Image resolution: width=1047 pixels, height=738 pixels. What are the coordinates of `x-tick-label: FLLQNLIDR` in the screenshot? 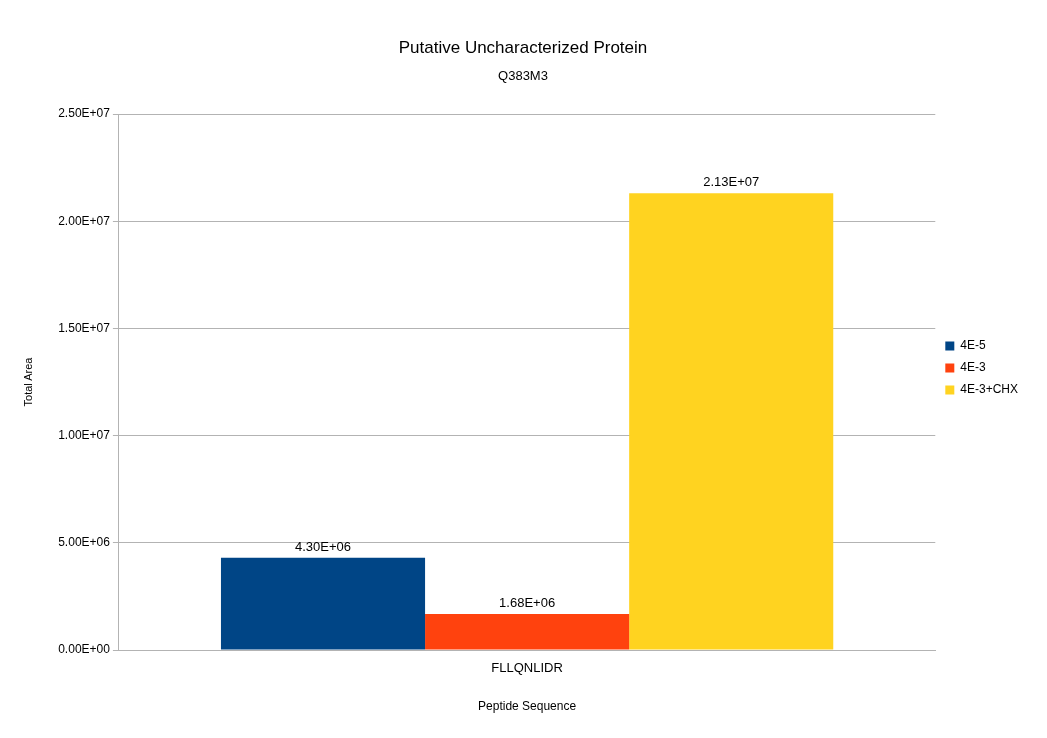 It's located at (527, 668).